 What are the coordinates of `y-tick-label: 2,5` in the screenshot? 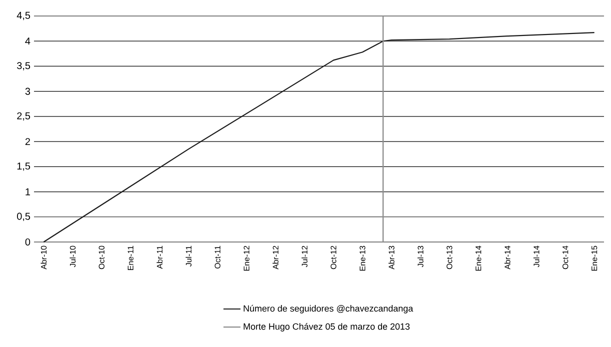 It's located at (23, 116).